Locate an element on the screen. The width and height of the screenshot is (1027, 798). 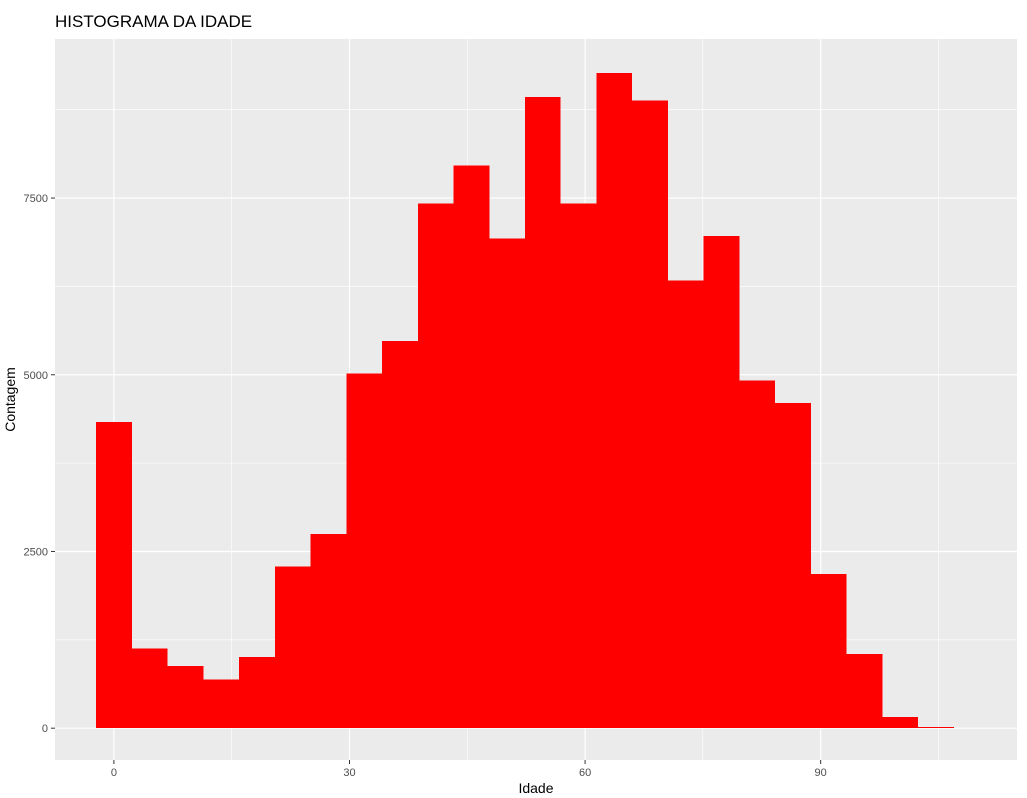
x-axis-title: Idade is located at coordinates (535, 788).